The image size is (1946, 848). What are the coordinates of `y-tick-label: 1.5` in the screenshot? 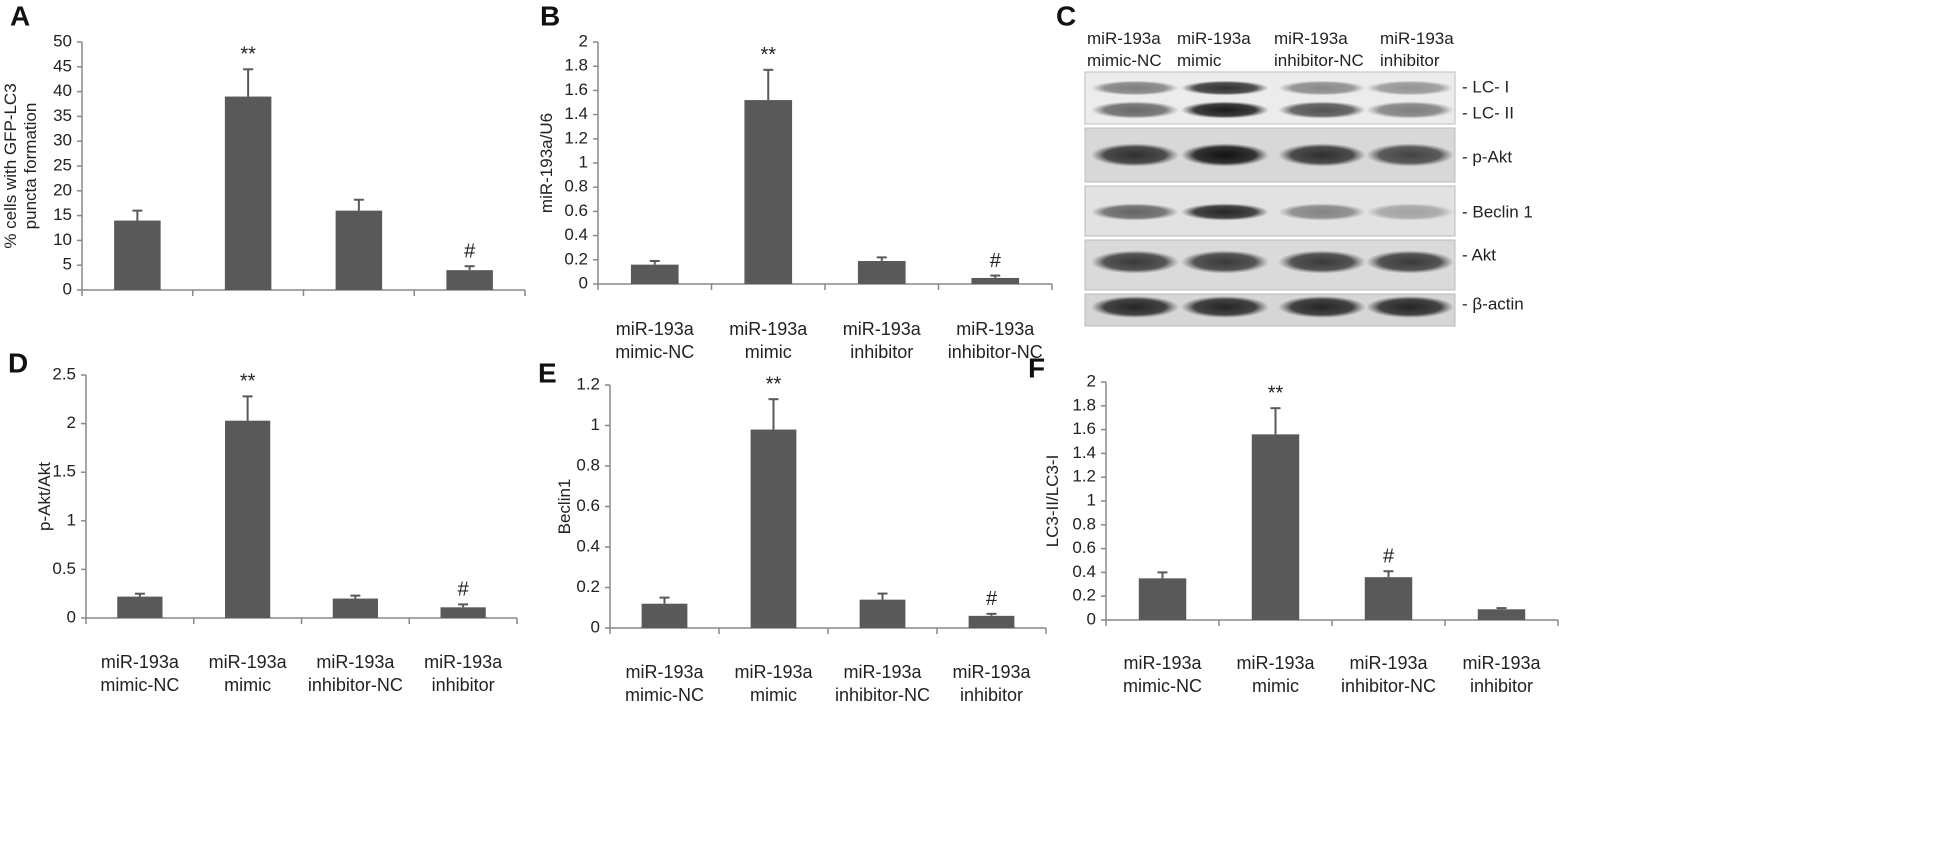 It's located at (64, 471).